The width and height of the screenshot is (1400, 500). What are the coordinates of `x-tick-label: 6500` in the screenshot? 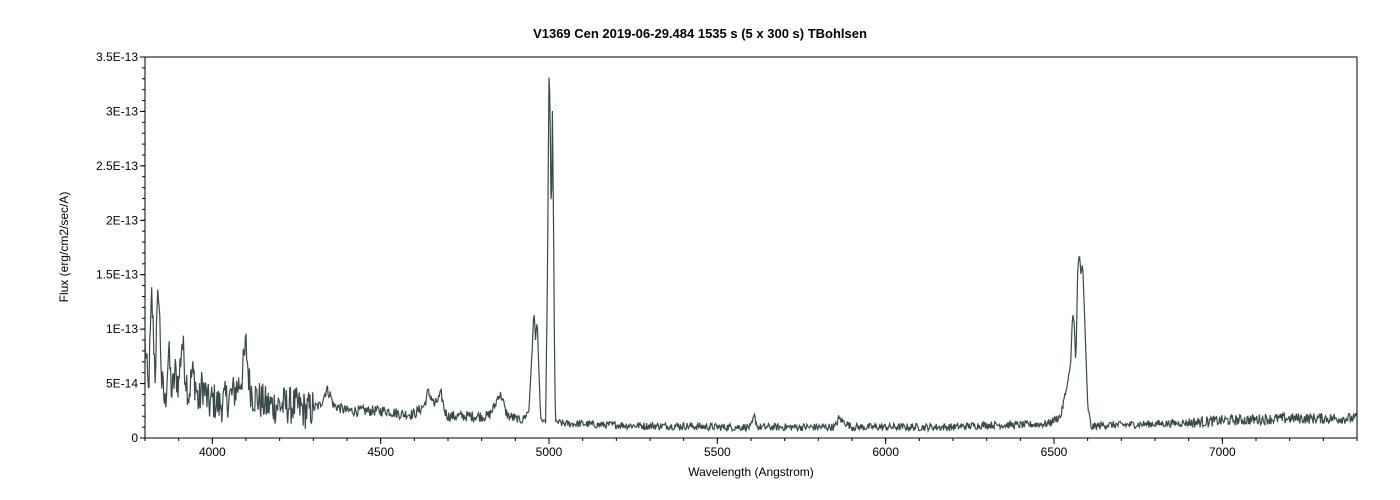 It's located at (1054, 452).